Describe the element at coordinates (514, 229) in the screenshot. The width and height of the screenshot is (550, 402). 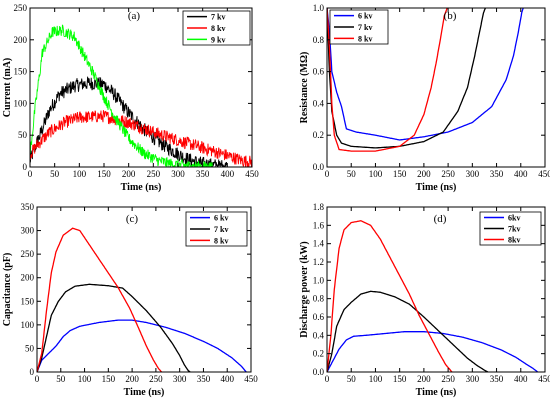
I see `legend-label: 7kv` at that location.